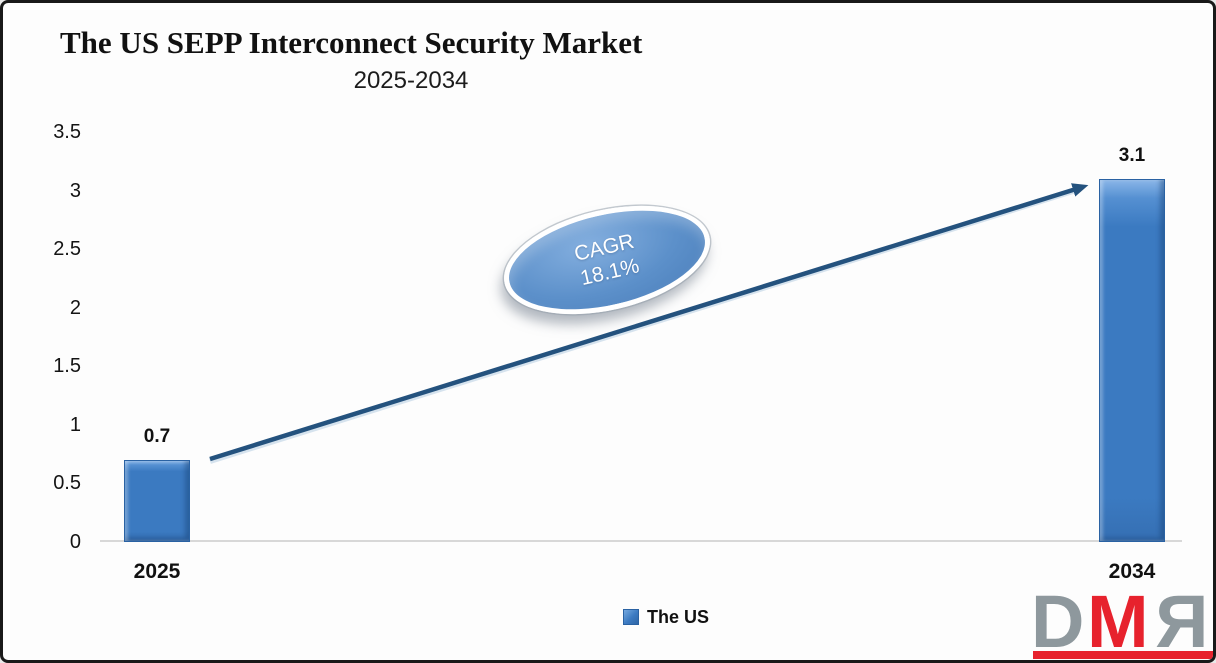  I want to click on bar-2034, so click(1132, 360).